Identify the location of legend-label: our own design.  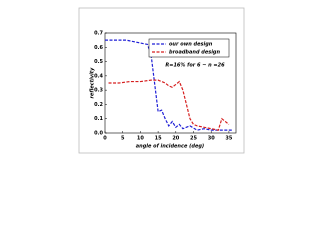
(191, 45).